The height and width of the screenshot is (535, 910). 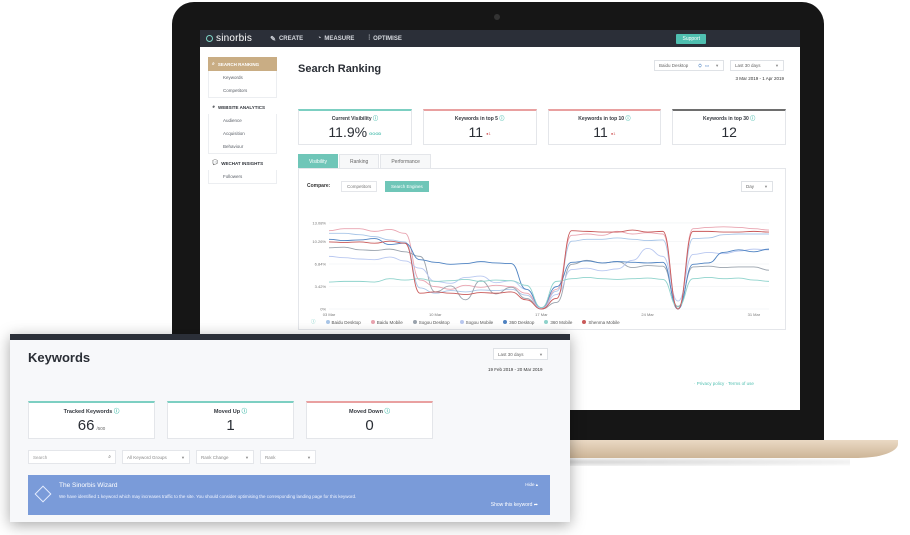 I want to click on sidebar-group-website-analytics: ◕ WEBSITE ANALYTICS, so click(x=242, y=105).